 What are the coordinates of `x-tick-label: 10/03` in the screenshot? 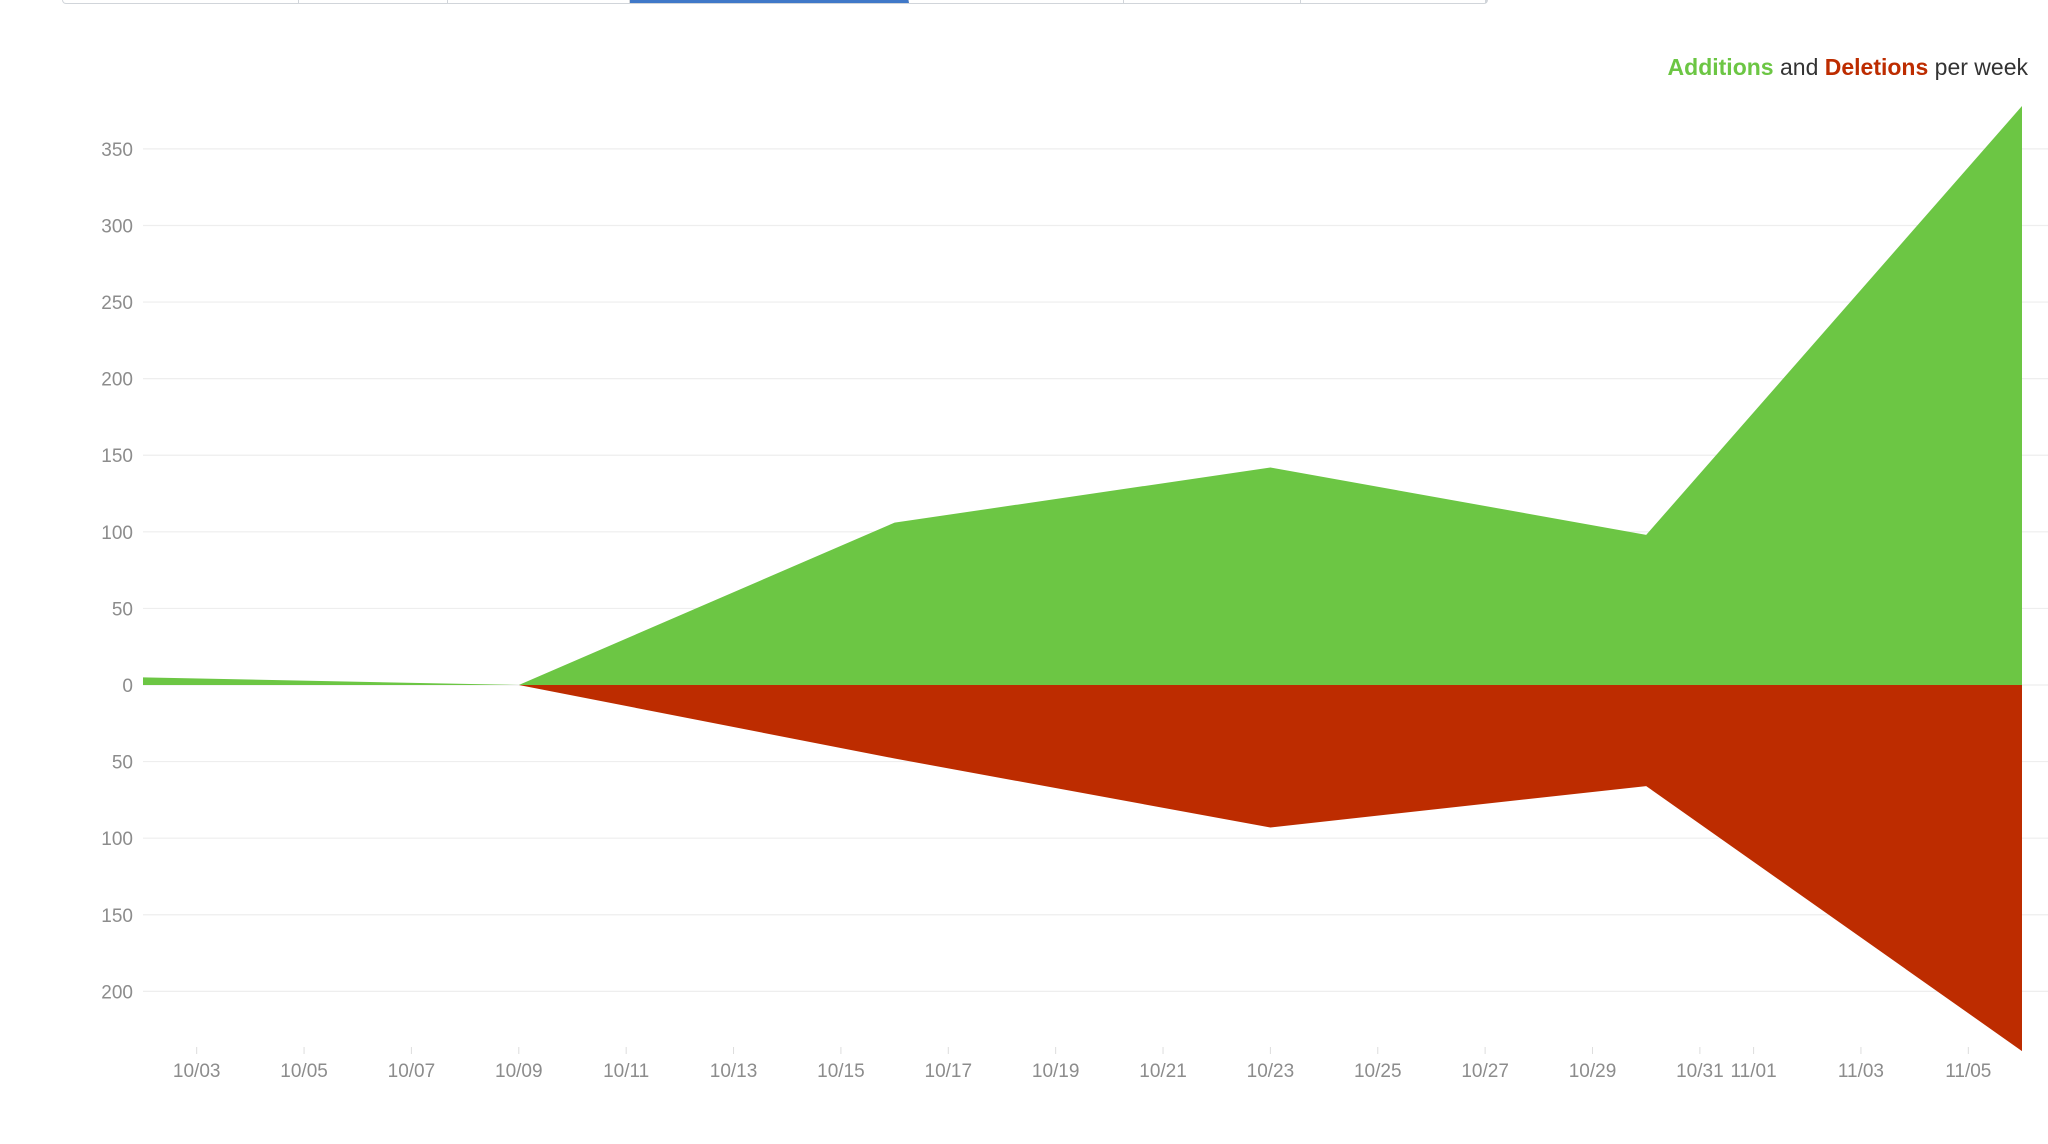 It's located at (197, 1071).